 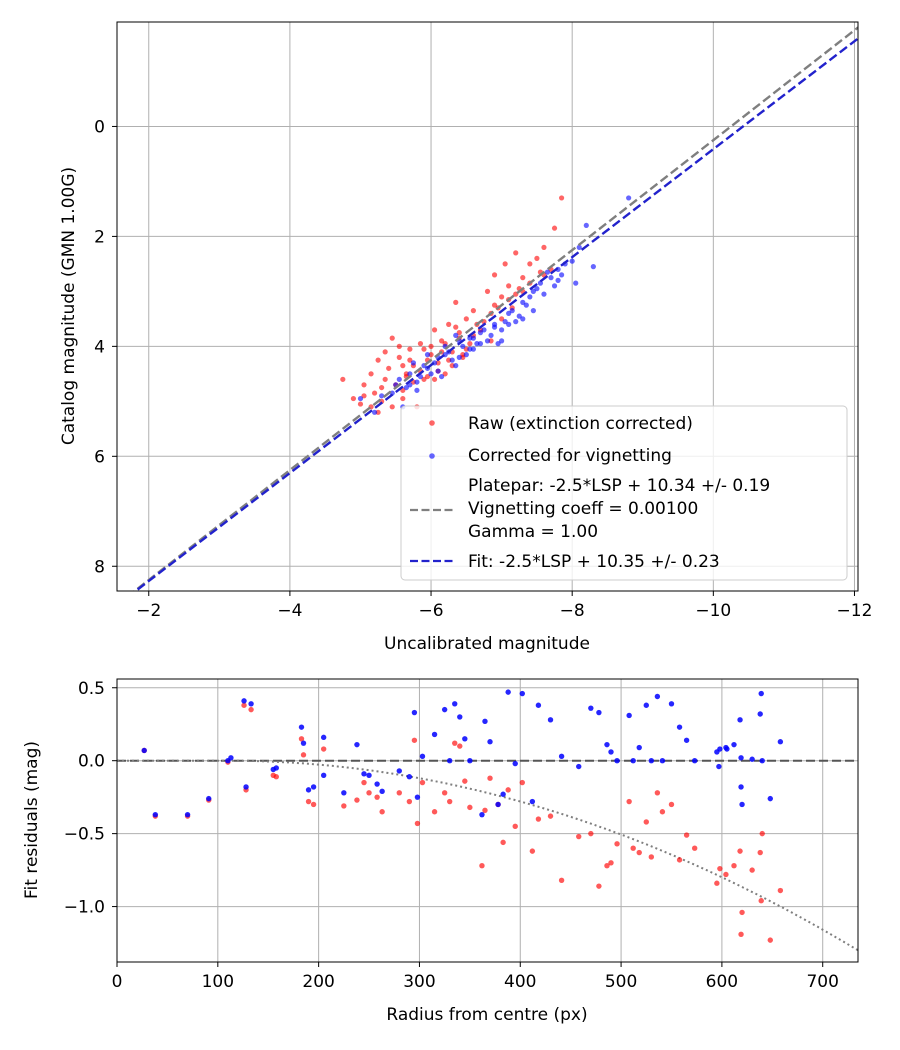 I want to click on legend-platepar-label: Platepar: -2.5*LSP + 10.34 +/- 0.19, so click(x=619, y=486).